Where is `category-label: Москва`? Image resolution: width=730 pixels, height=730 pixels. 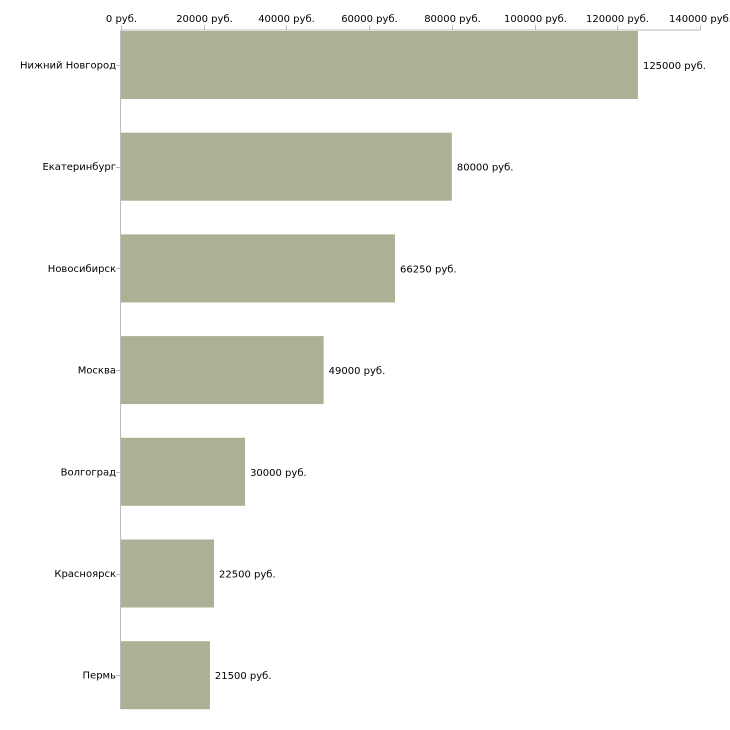
category-label: Москва is located at coordinates (97, 371).